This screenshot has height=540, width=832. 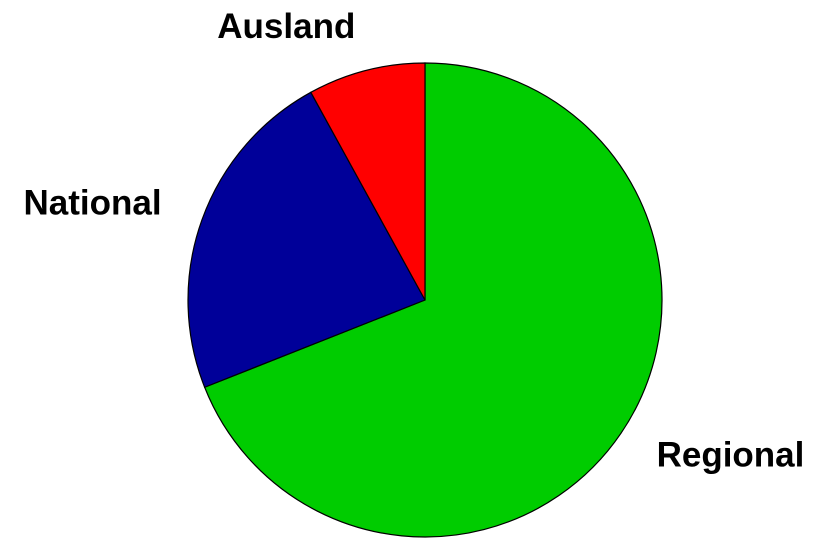 I want to click on slice-label: Ausland, so click(x=286, y=26).